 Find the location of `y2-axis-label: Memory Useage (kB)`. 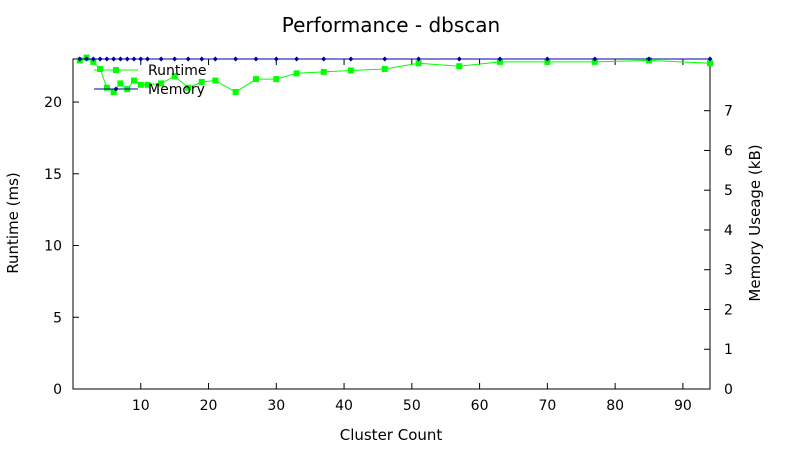

y2-axis-label: Memory Useage (kB) is located at coordinates (755, 222).